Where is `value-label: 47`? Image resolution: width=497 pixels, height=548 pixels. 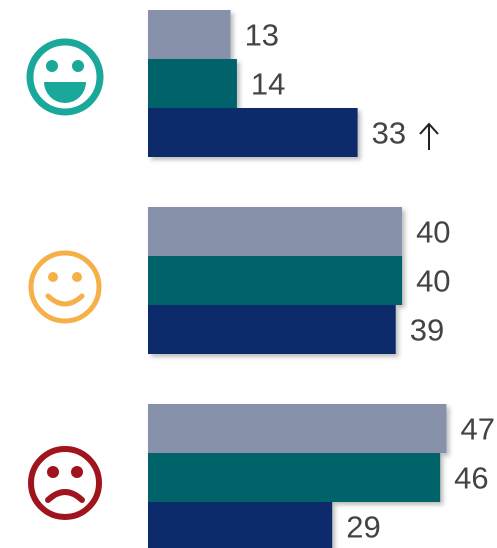 value-label: 47 is located at coordinates (478, 429).